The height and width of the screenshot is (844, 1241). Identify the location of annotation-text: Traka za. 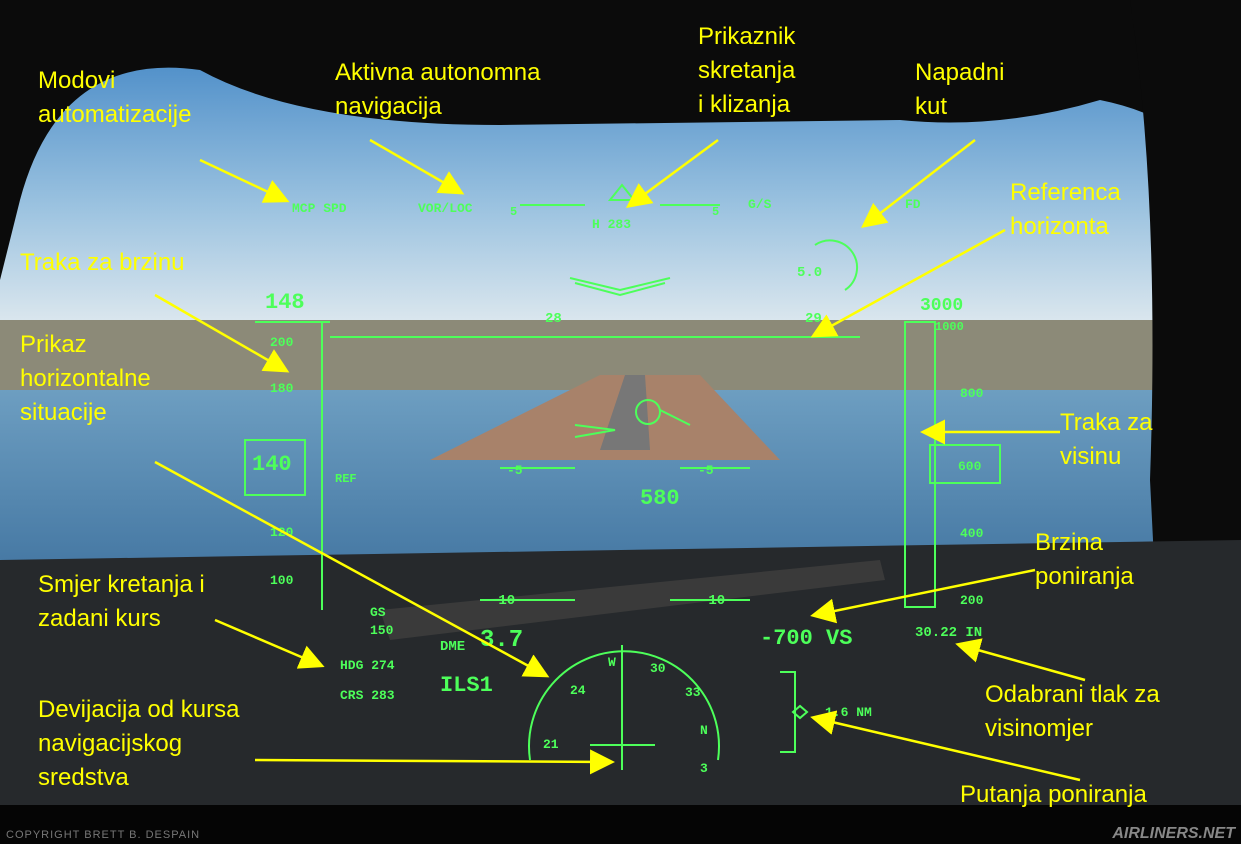
(1106, 422).